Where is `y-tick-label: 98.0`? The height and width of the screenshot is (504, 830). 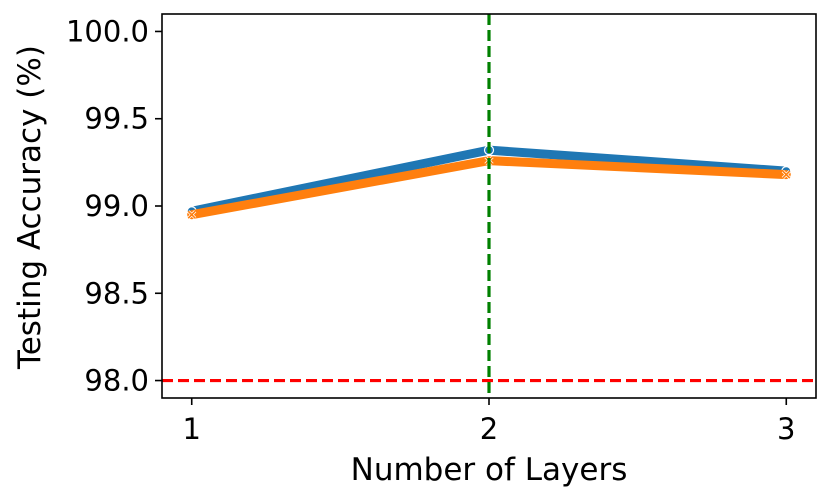
y-tick-label: 98.0 is located at coordinates (116, 381).